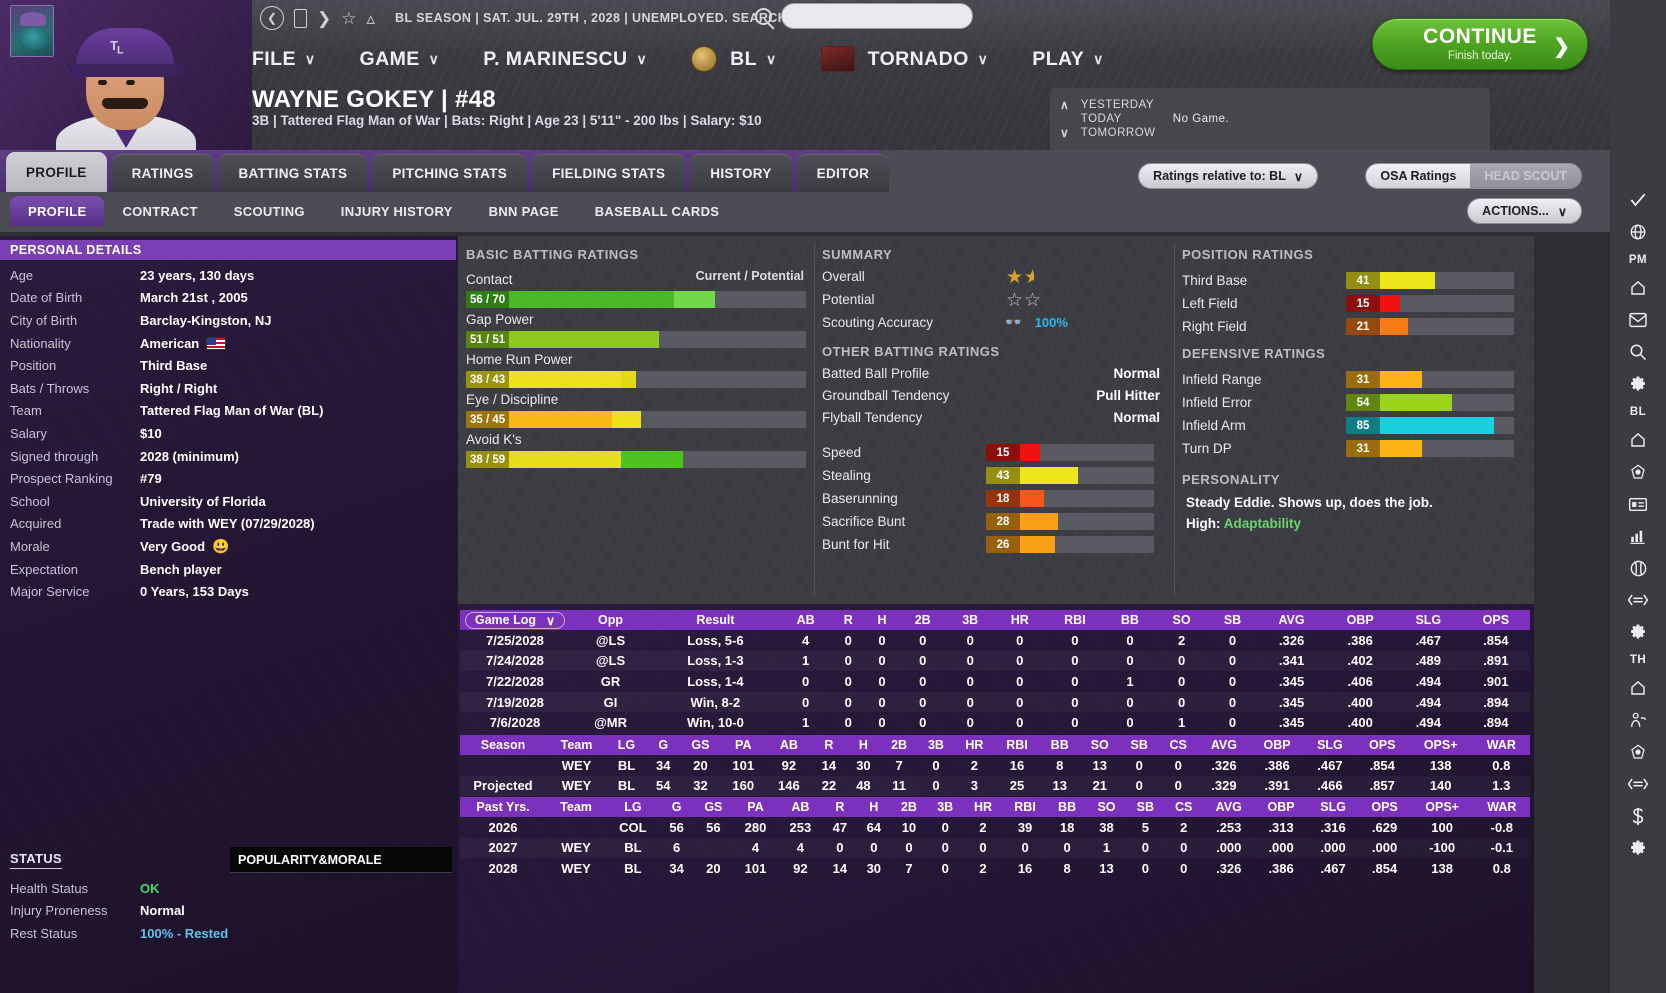 The width and height of the screenshot is (1666, 993). I want to click on column-header: Season, so click(503, 745).